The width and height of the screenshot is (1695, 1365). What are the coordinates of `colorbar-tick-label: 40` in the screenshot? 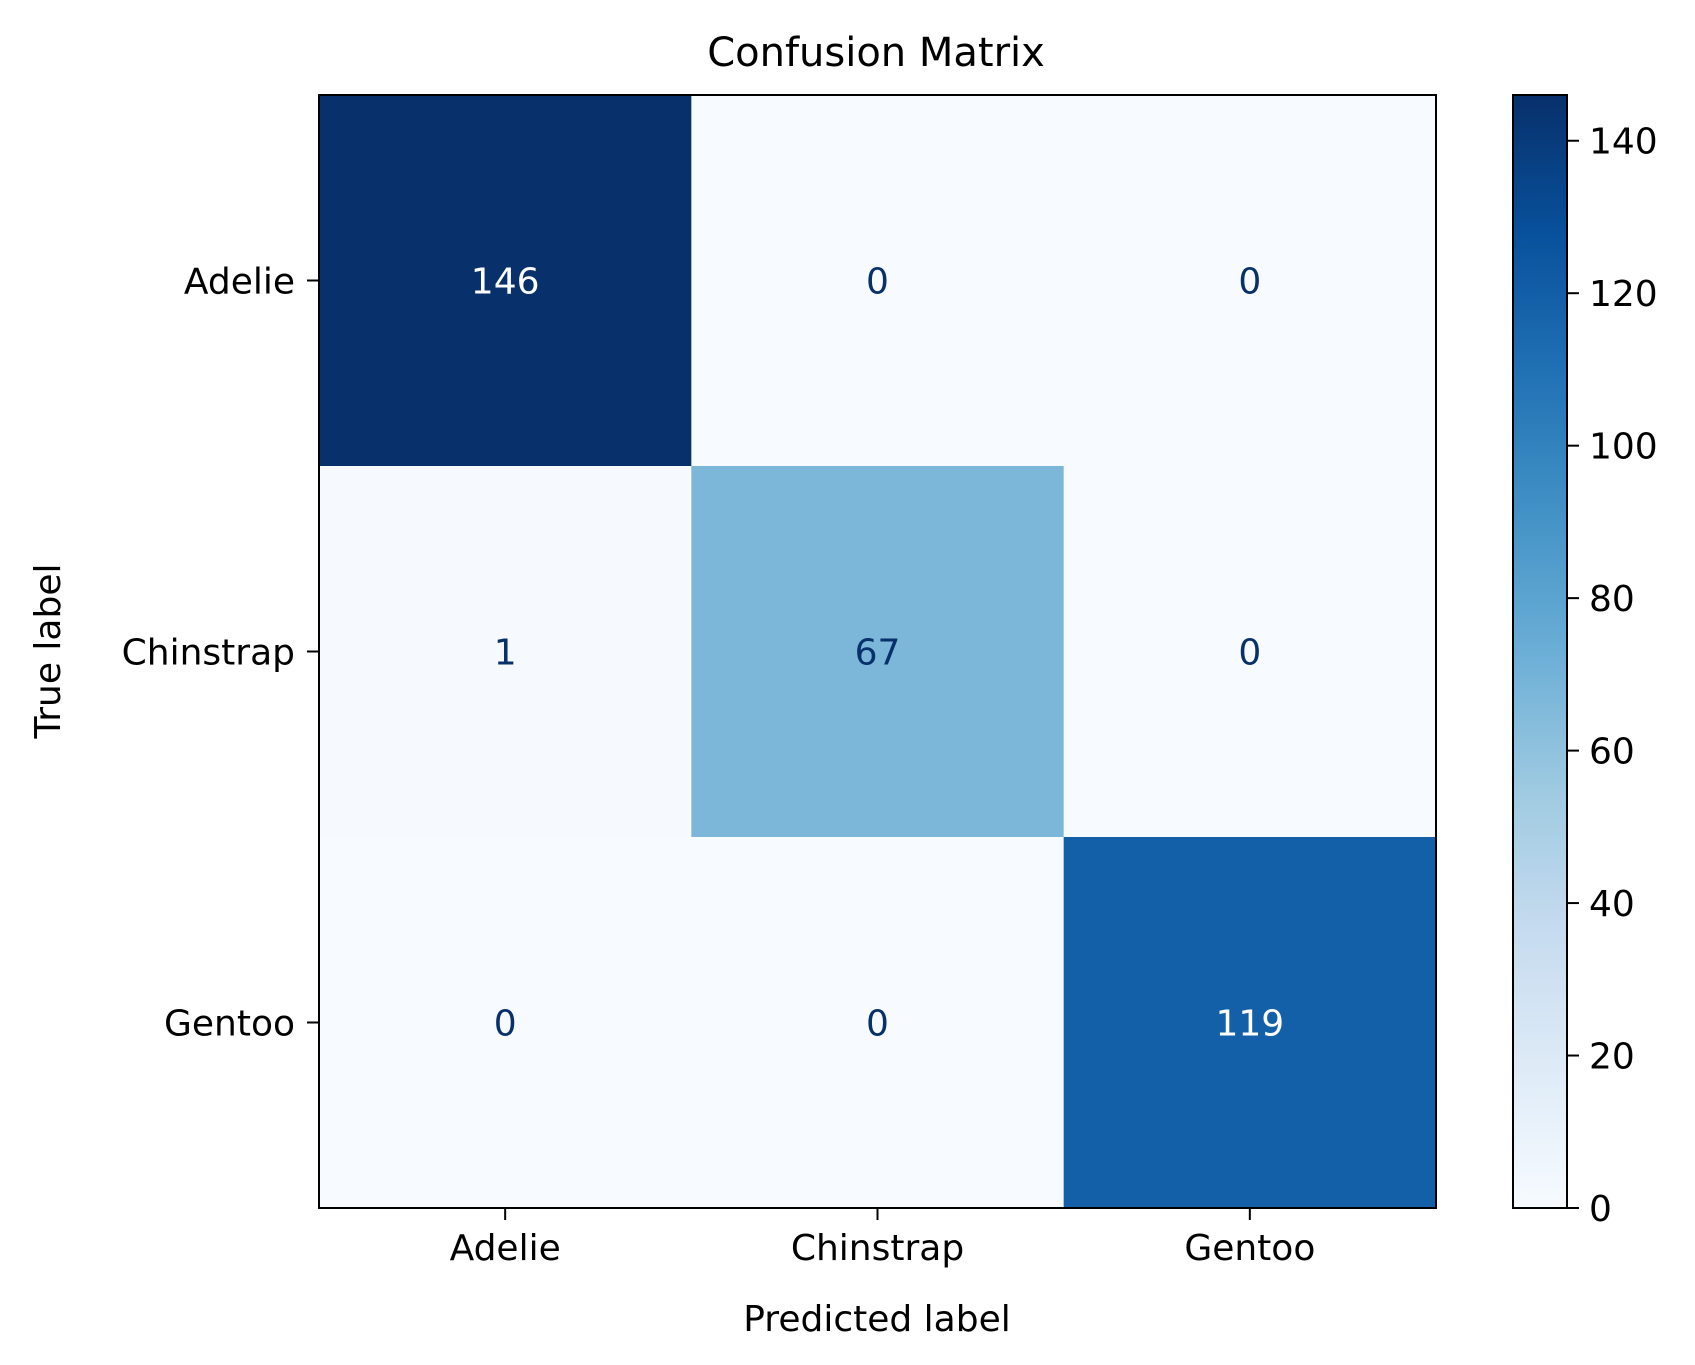 It's located at (1612, 904).